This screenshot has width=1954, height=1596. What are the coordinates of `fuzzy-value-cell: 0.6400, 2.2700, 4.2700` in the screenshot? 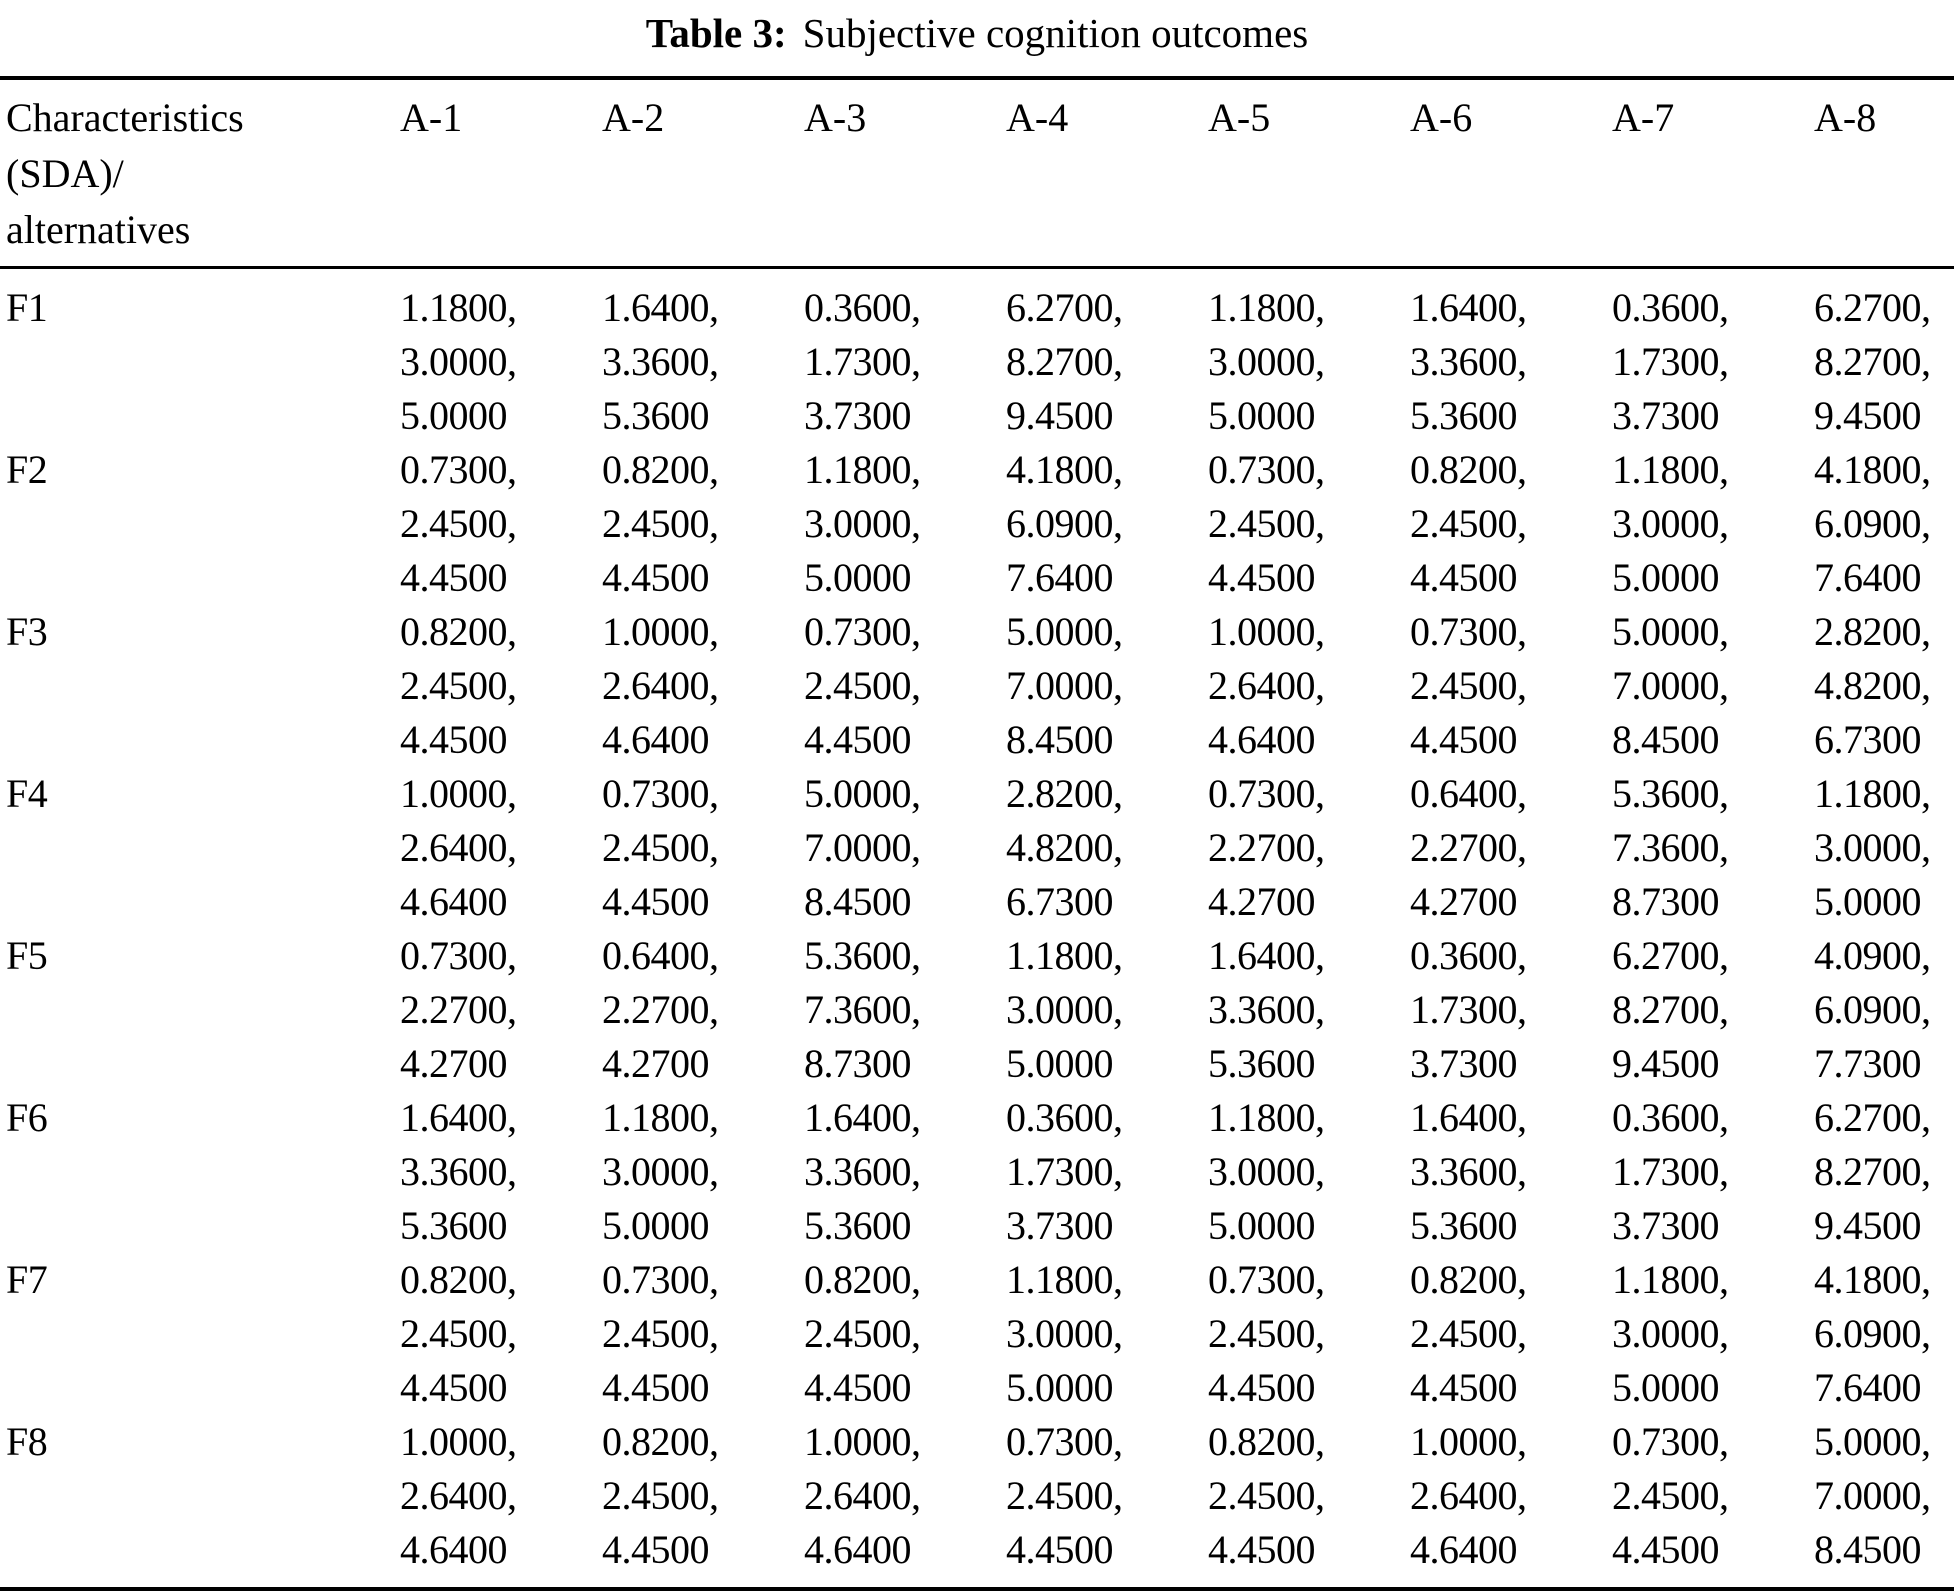 It's located at (703, 1010).